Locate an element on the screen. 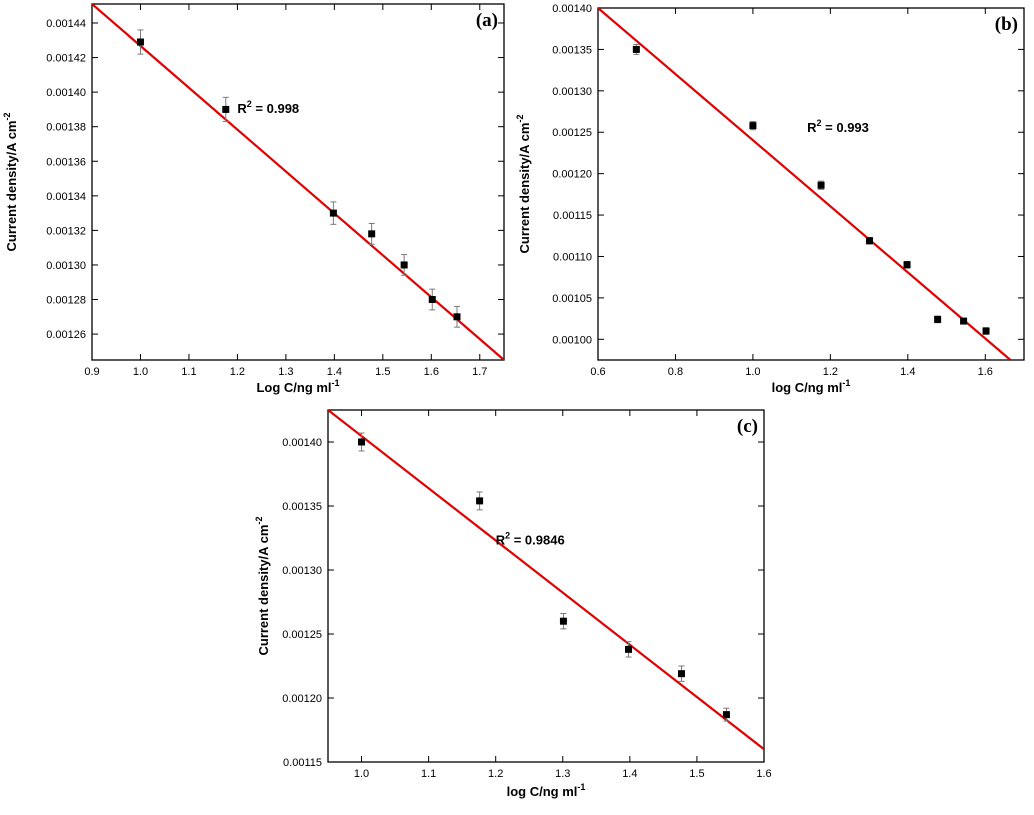 This screenshot has width=1034, height=815. r-squared-value: = 0.993 is located at coordinates (845, 127).